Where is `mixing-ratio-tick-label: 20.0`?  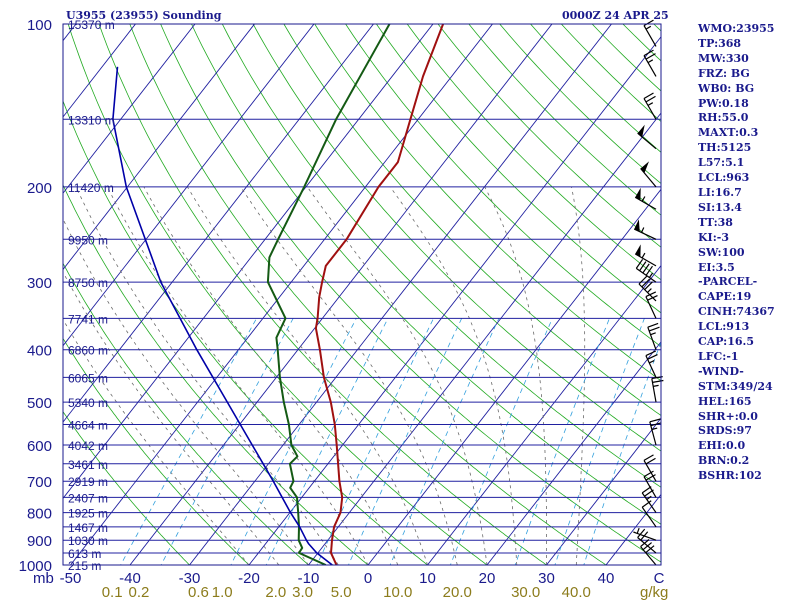
mixing-ratio-tick-label: 20.0 is located at coordinates (457, 592).